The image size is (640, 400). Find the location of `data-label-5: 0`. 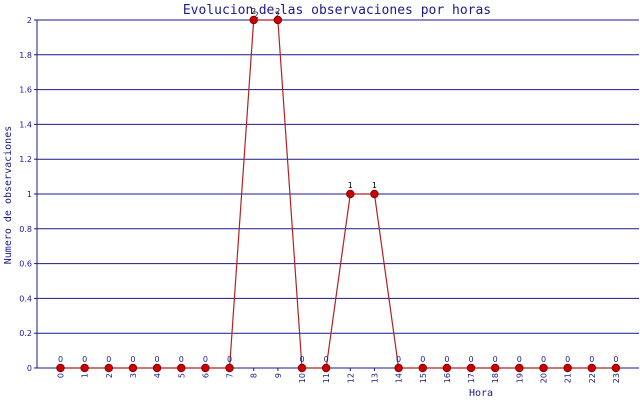

data-label-5: 0 is located at coordinates (181, 359).